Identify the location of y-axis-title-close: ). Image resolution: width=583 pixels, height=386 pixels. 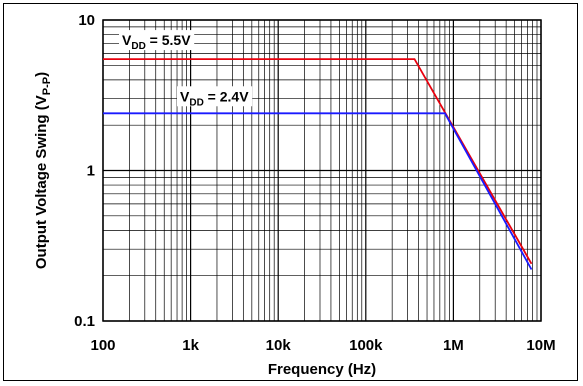
(41, 74).